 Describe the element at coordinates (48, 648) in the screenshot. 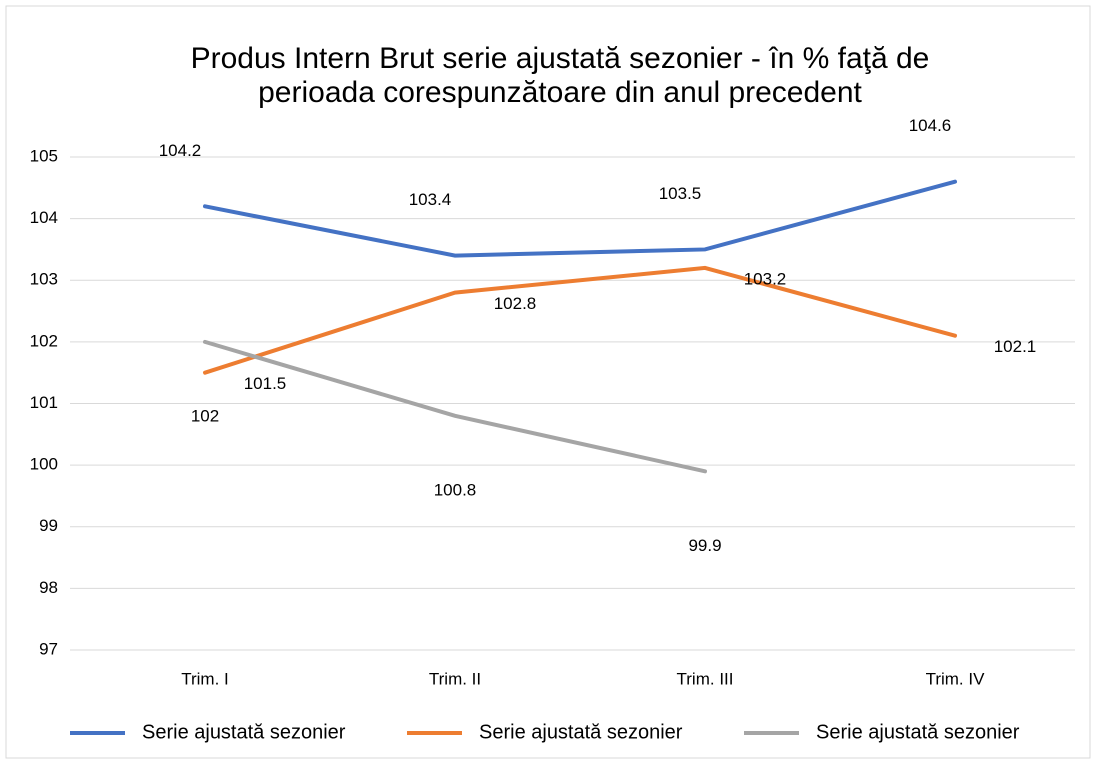

I see `y-tick-label: 97` at that location.